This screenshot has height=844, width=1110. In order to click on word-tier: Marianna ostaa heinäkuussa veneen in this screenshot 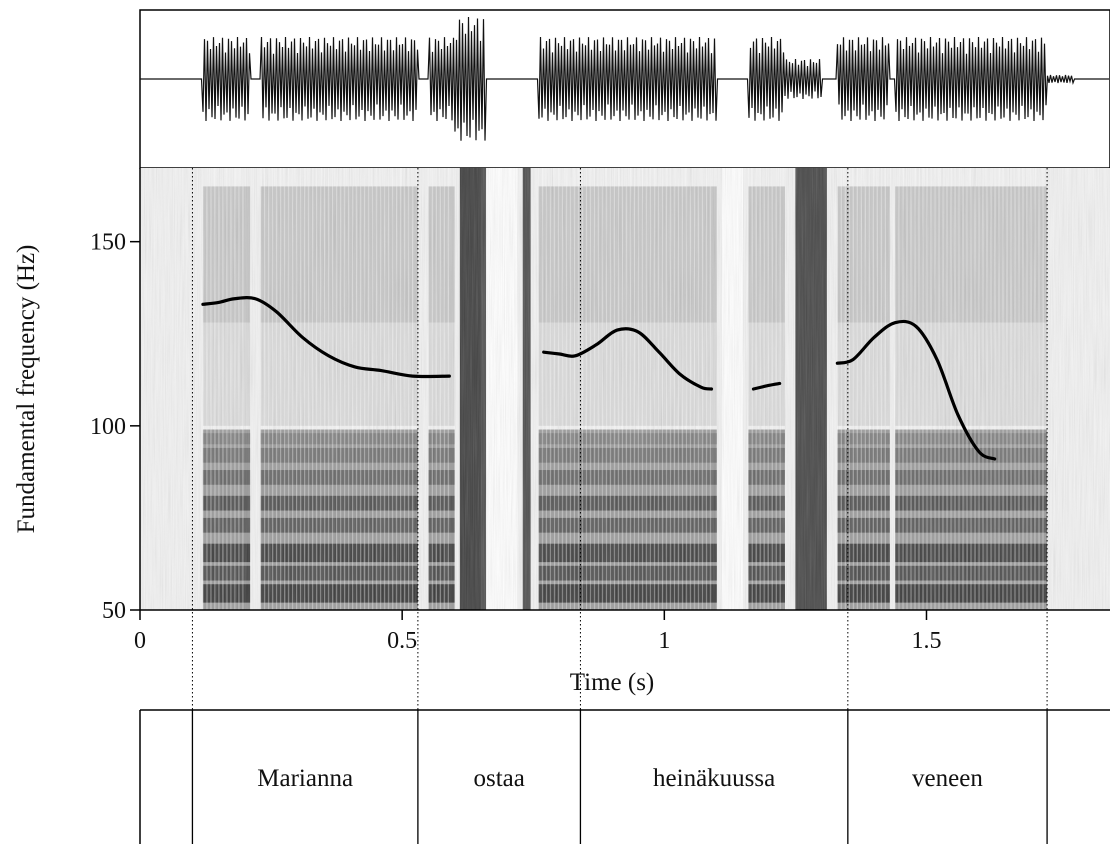, I will do `click(624, 776)`.